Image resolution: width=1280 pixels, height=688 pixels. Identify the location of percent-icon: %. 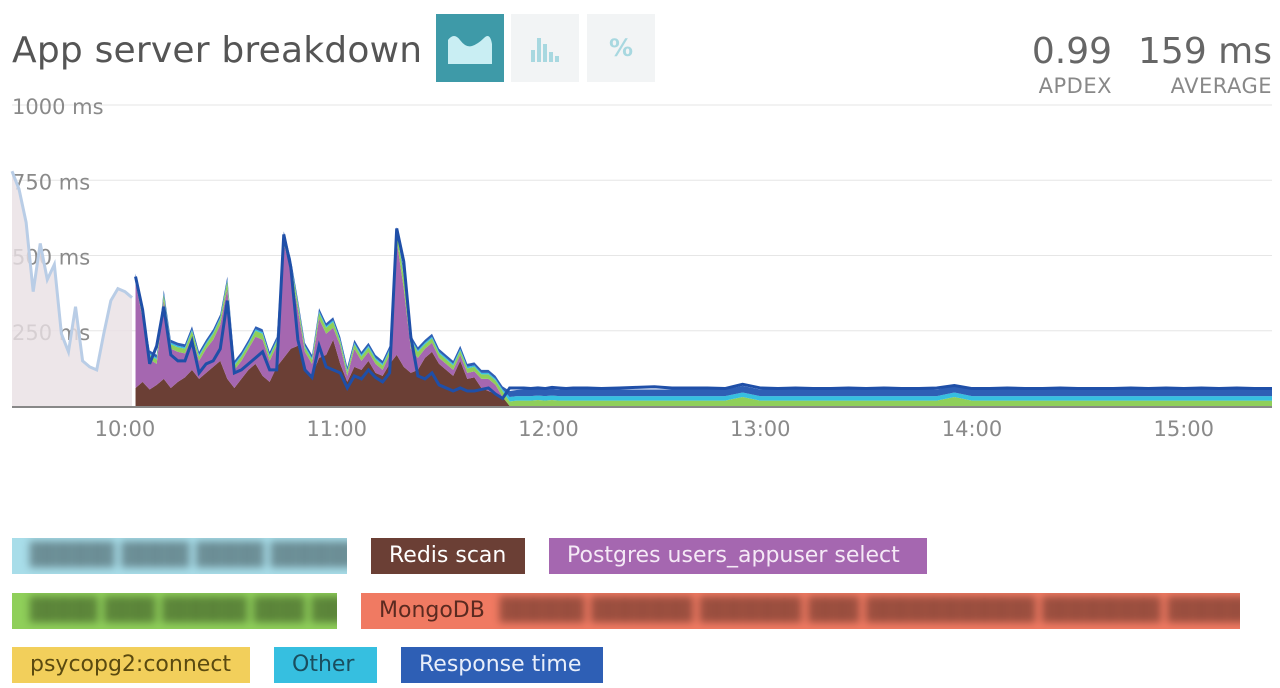
(621, 48).